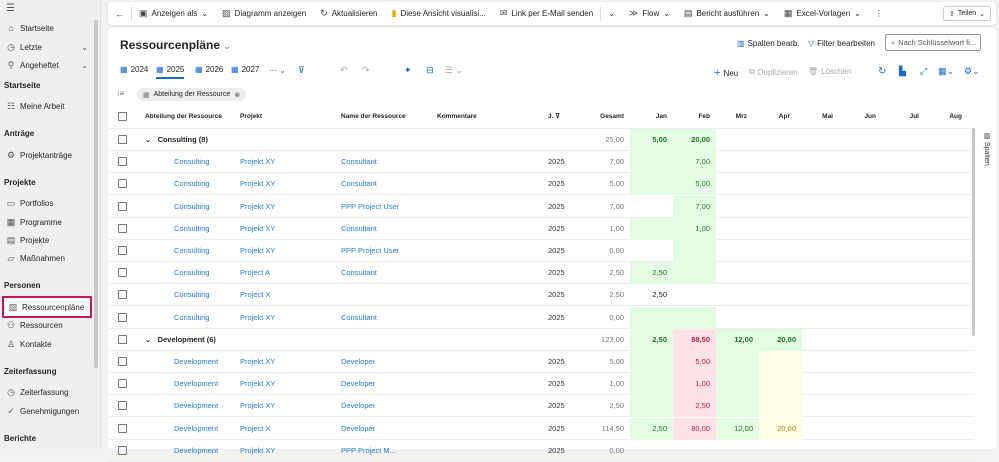 This screenshot has width=999, height=462. What do you see at coordinates (952, 117) in the screenshot?
I see `column-header: Aug` at bounding box center [952, 117].